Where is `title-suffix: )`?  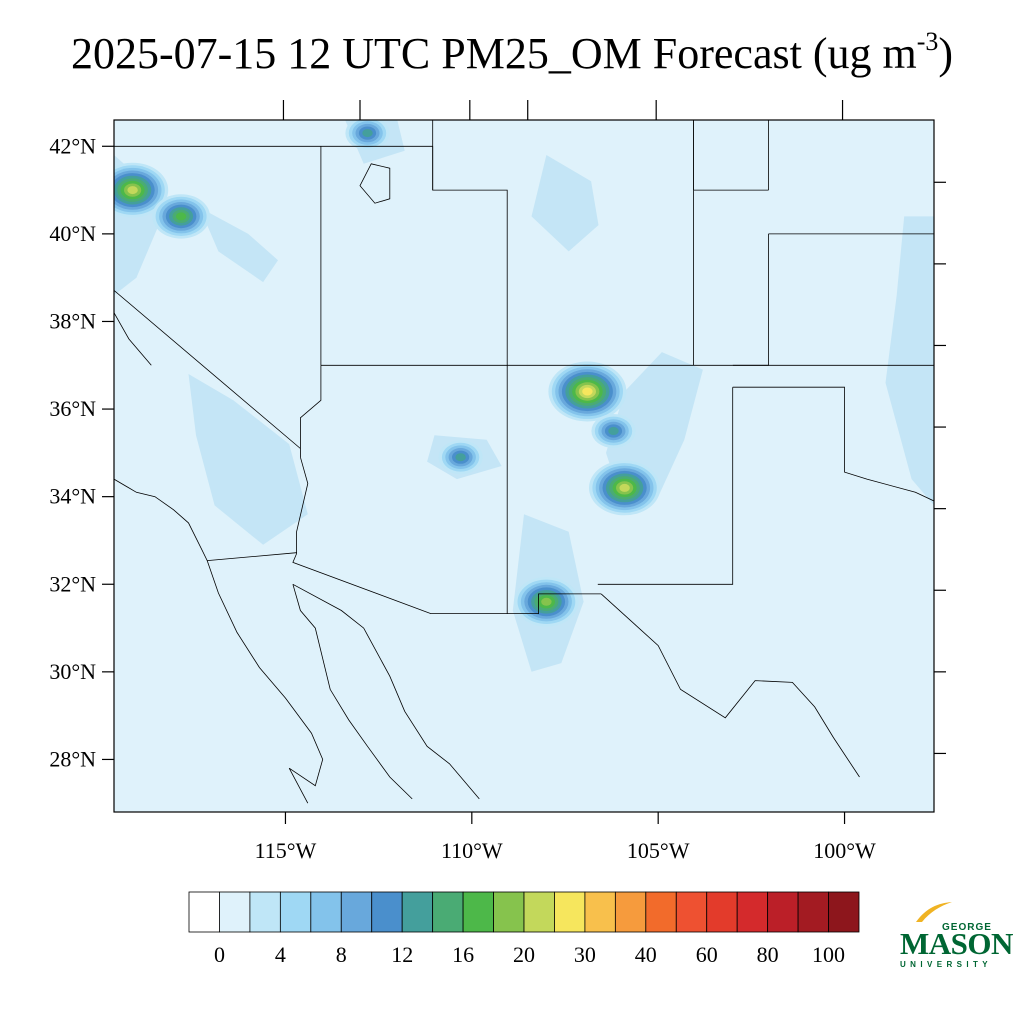
title-suffix: ) is located at coordinates (946, 53).